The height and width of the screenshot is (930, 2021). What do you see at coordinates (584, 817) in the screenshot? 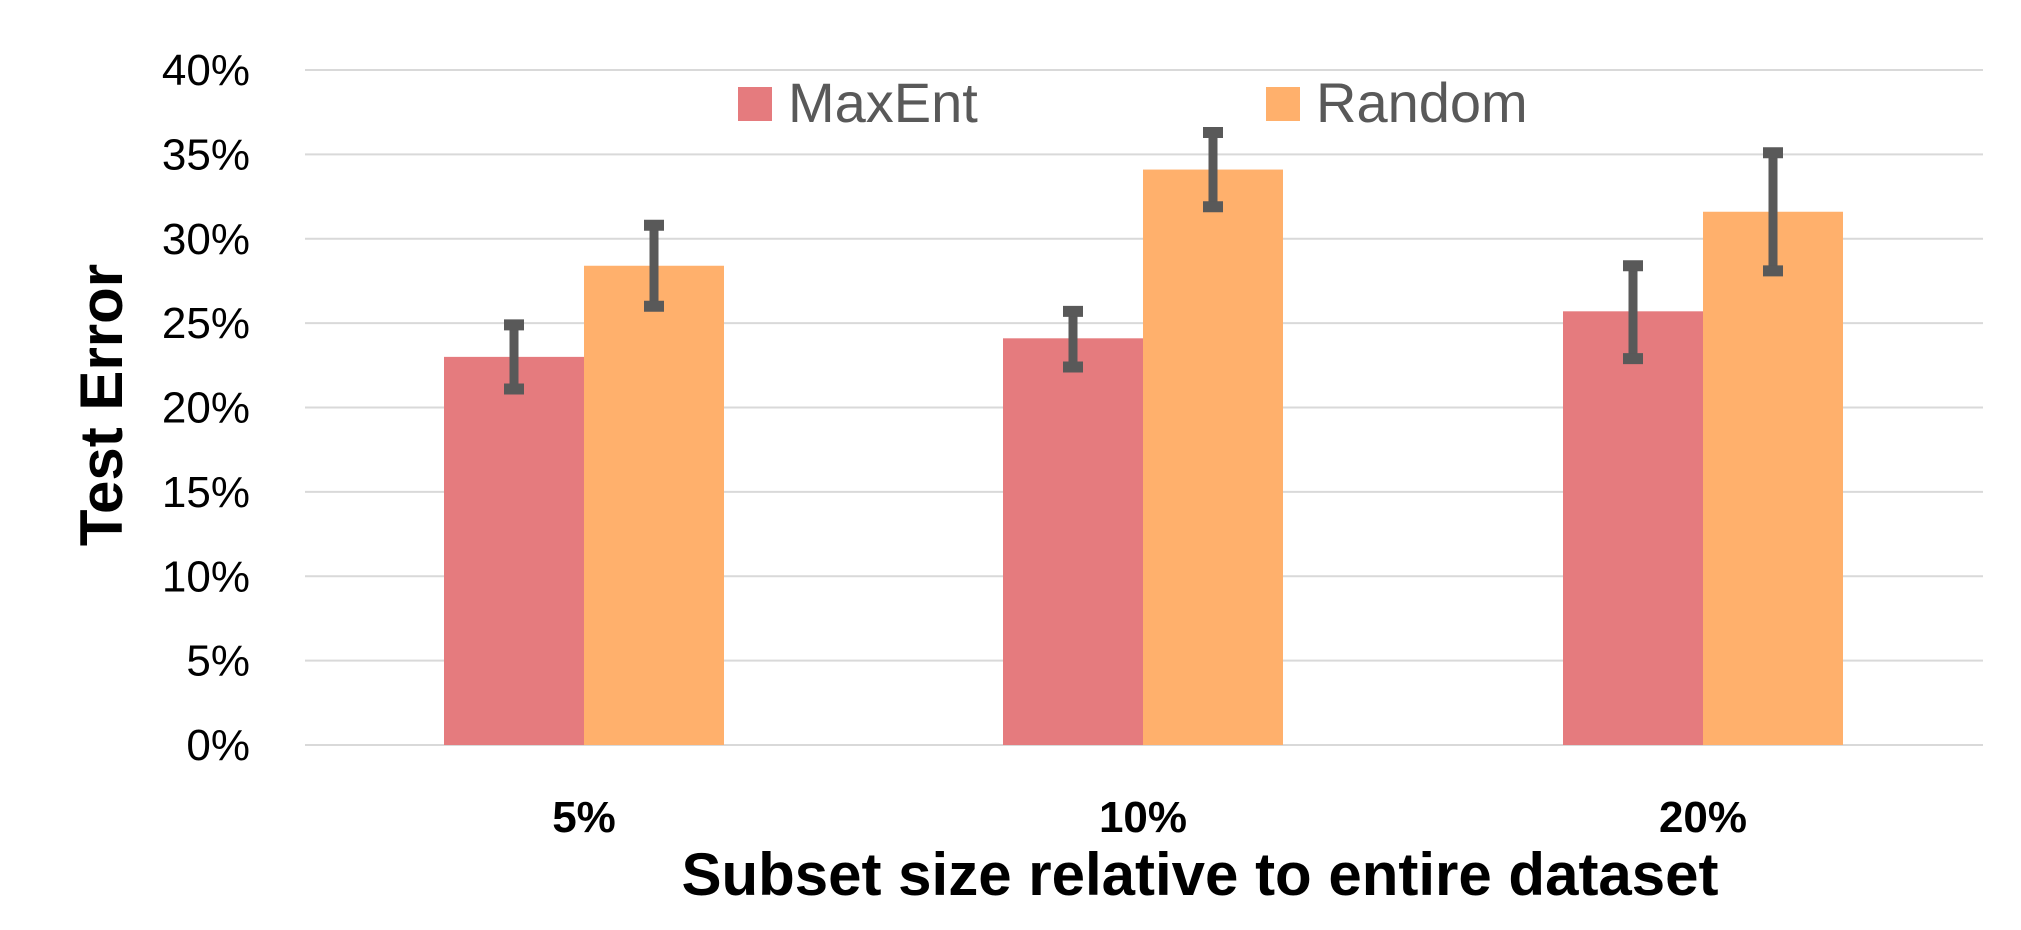
I see `x-tick-label: 5%` at bounding box center [584, 817].